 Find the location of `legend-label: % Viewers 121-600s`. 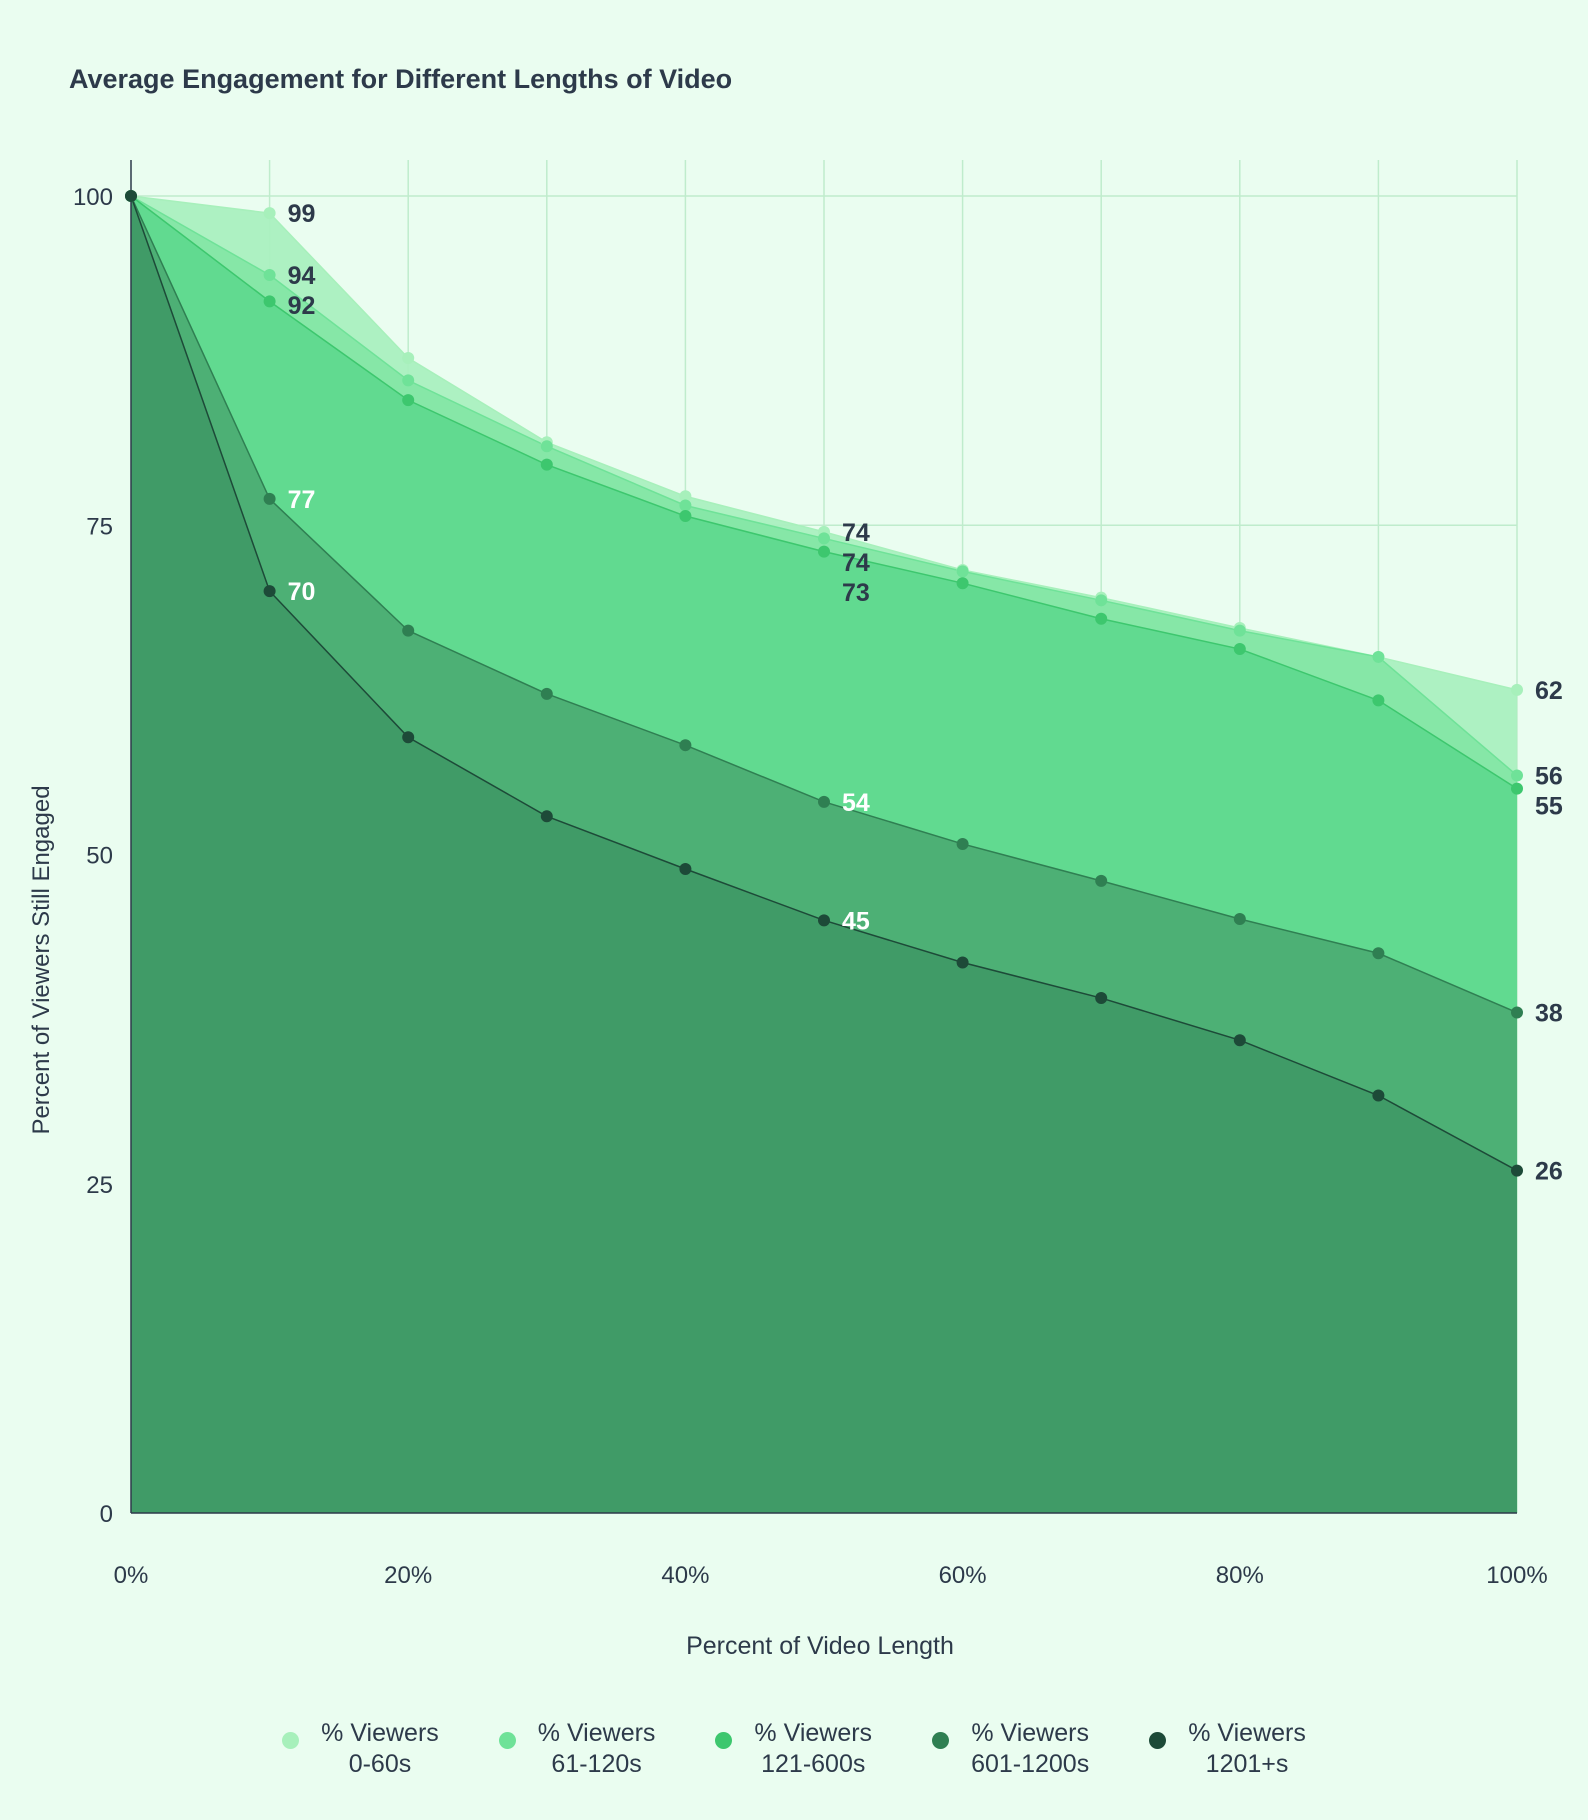

legend-label: % Viewers 121-600s is located at coordinates (813, 1749).